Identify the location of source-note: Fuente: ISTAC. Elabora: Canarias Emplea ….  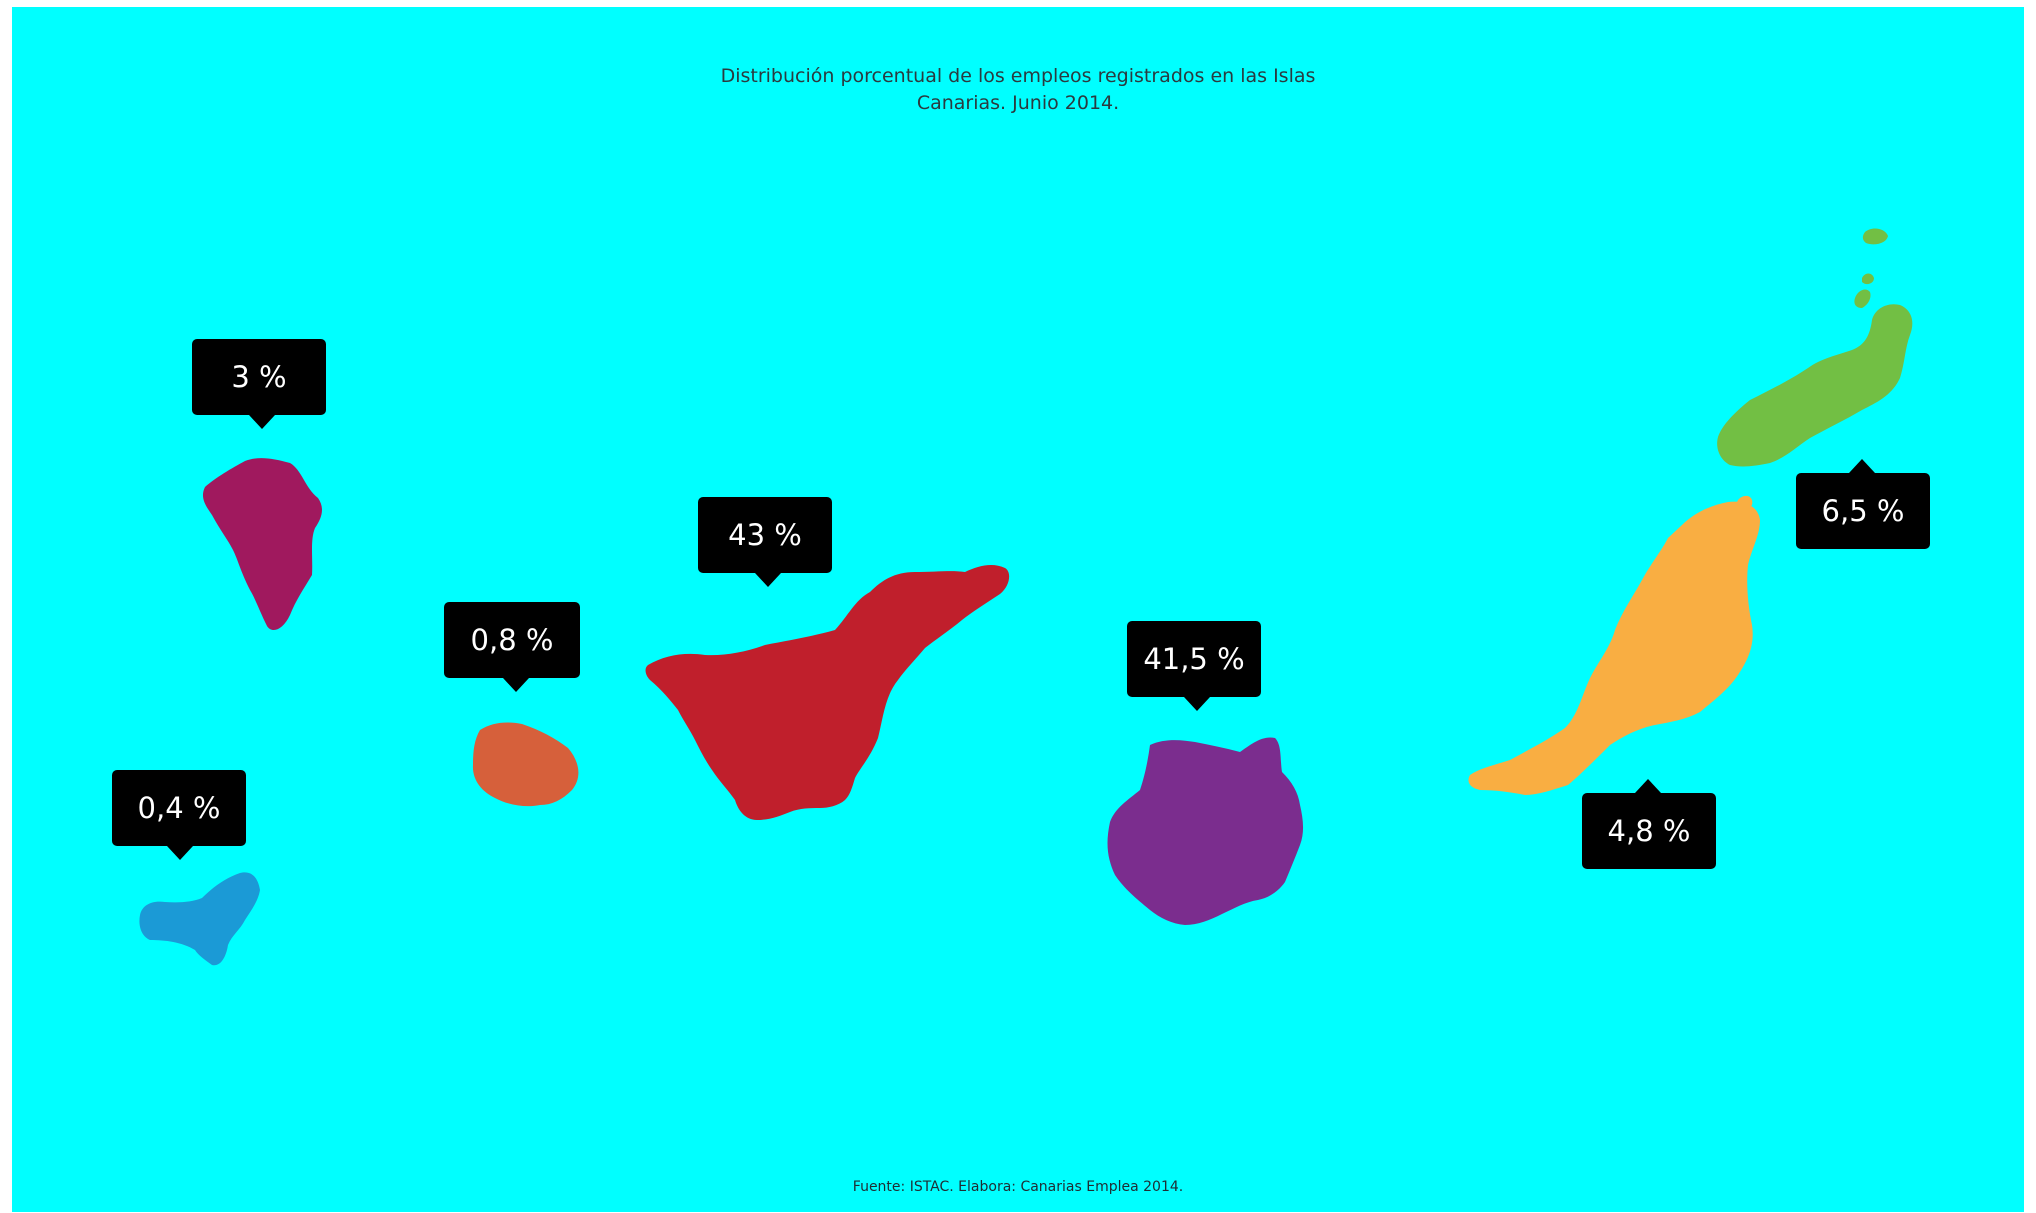
(1018, 1187).